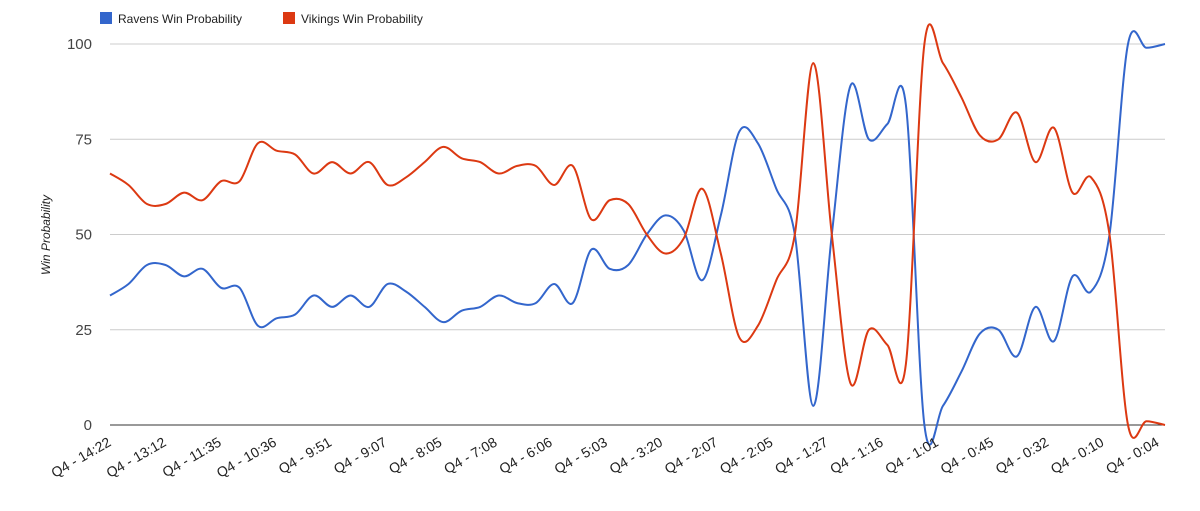 The width and height of the screenshot is (1200, 511). What do you see at coordinates (911, 455) in the screenshot?
I see `x-tick-label: Q4 - 1:01` at bounding box center [911, 455].